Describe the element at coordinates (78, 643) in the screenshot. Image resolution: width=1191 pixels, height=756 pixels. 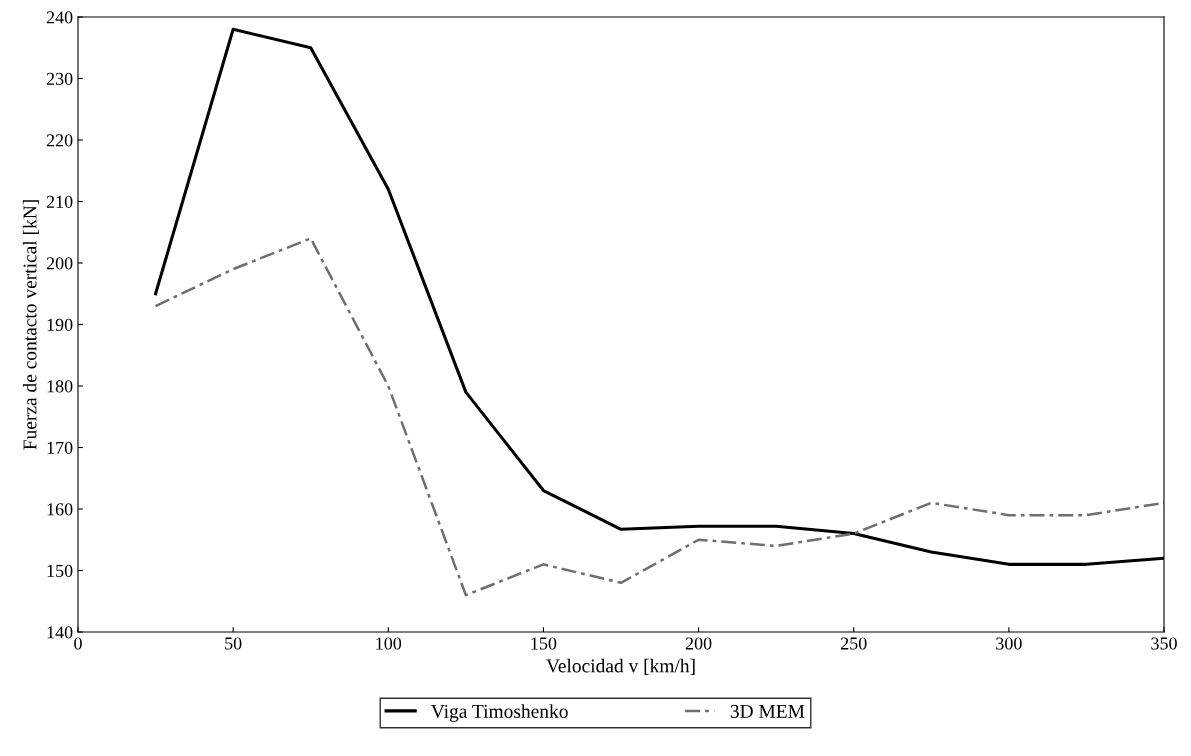
I see `x-tick-label: 0` at that location.